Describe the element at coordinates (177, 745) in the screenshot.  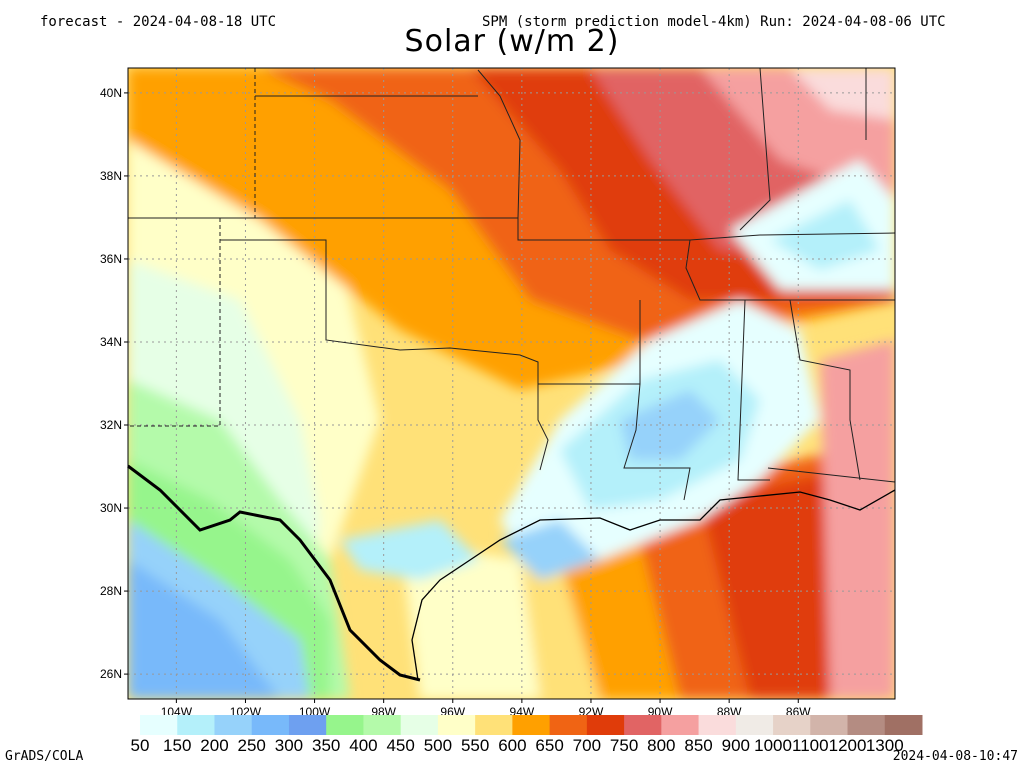
I see `colorbar-label: 150` at that location.